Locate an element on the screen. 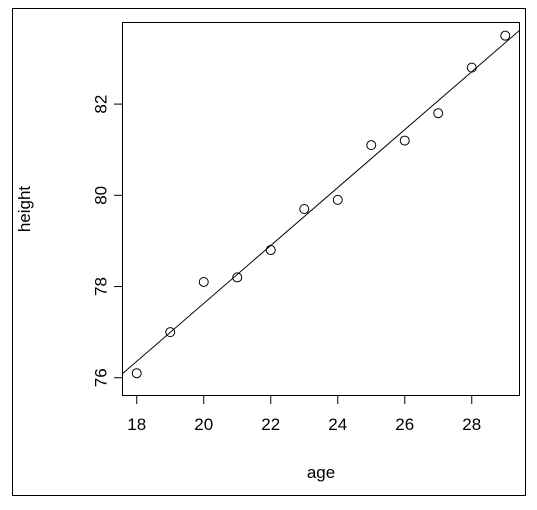 This screenshot has width=537, height=510. x-tick-label: 28 is located at coordinates (471, 424).